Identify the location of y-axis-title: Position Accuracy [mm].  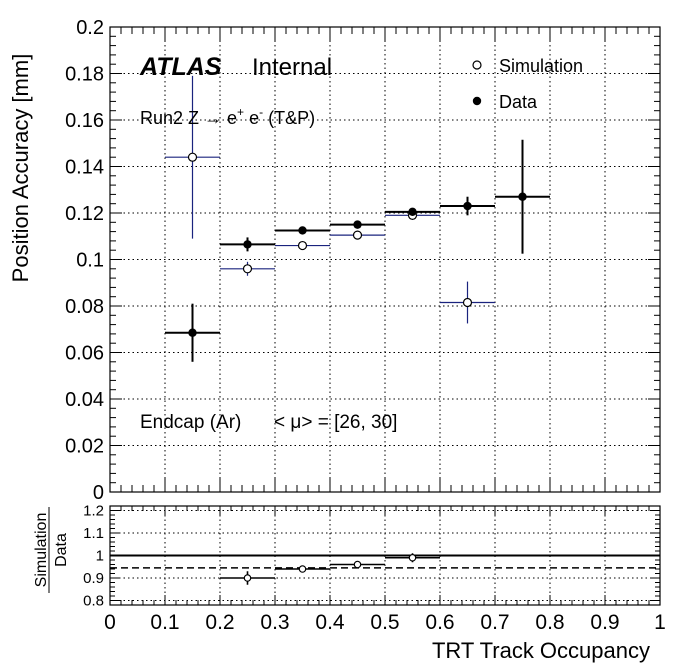
(20, 168).